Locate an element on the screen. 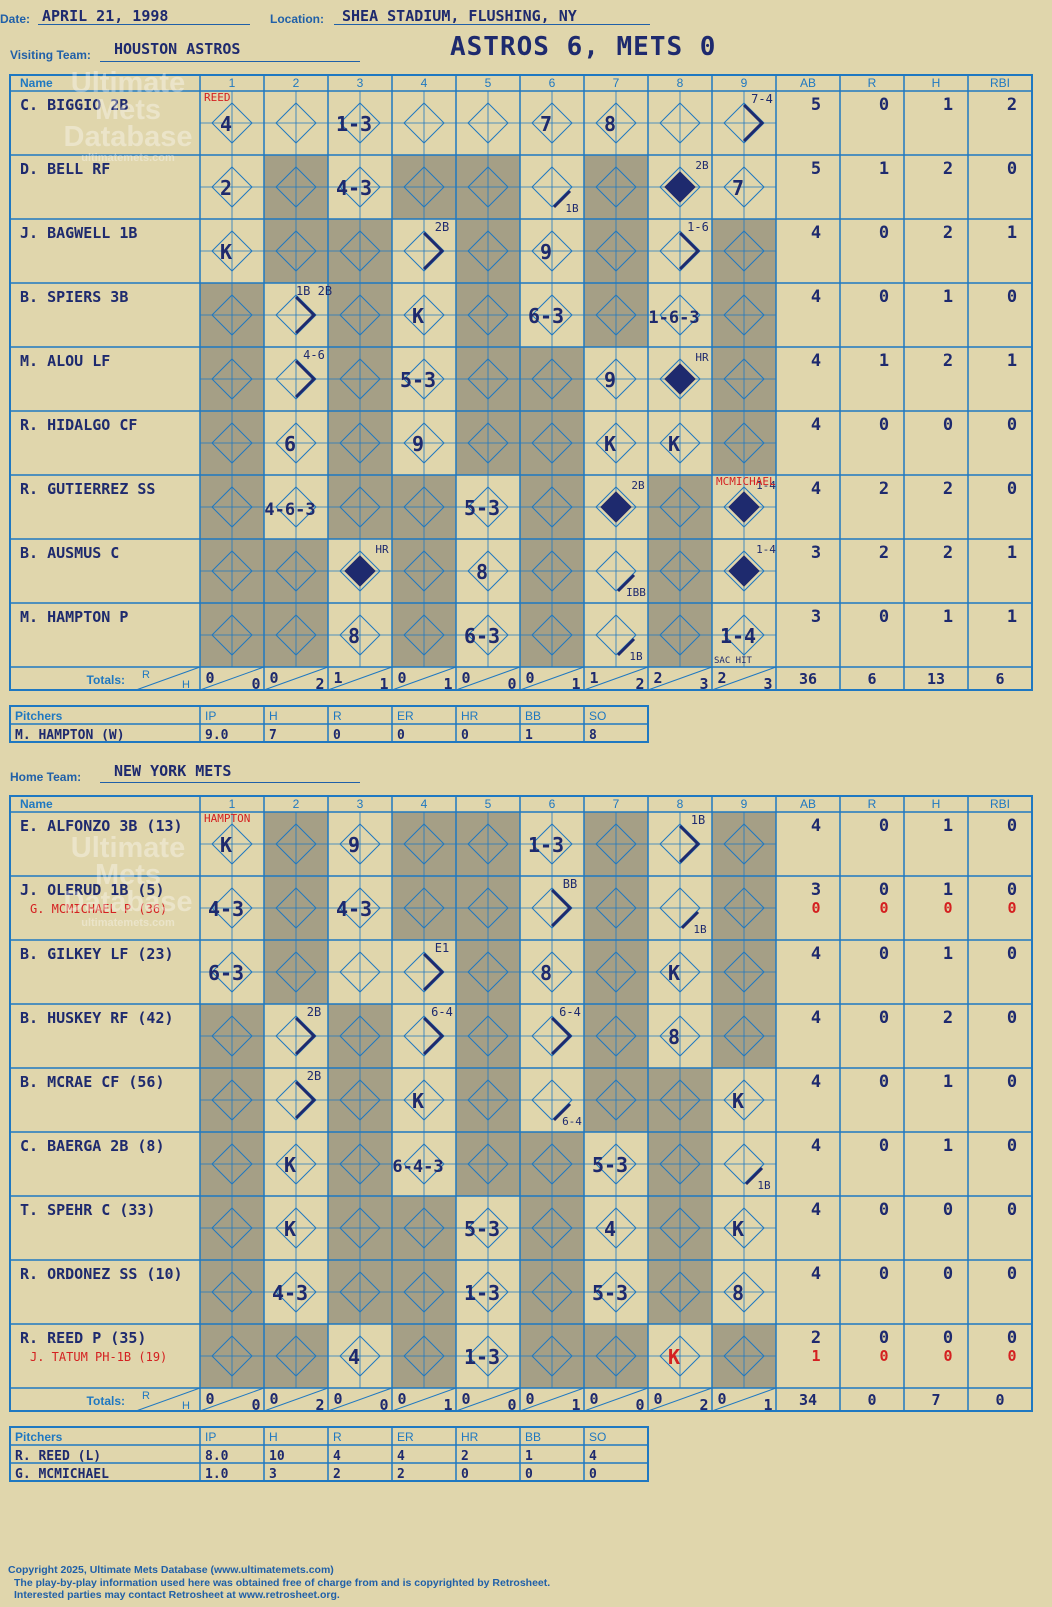 The image size is (1052, 1607). inning-header-2: 2 is located at coordinates (296, 83).